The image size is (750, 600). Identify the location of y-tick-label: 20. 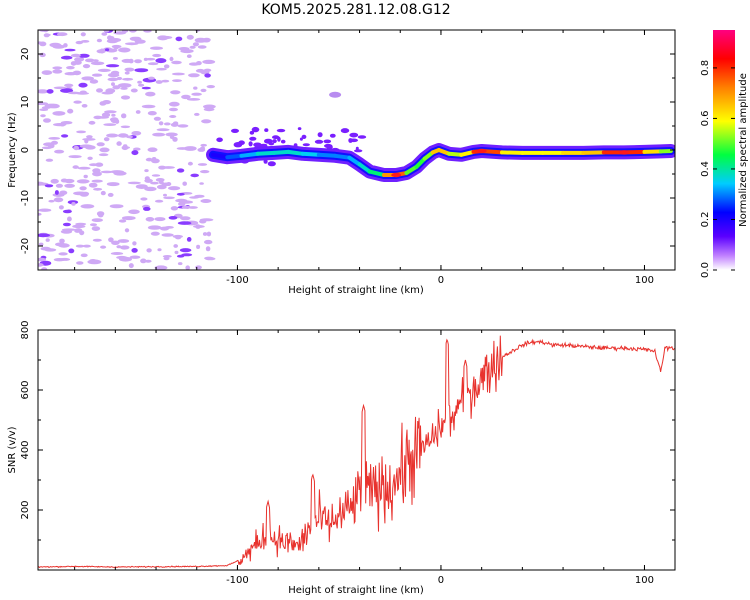
(25, 54).